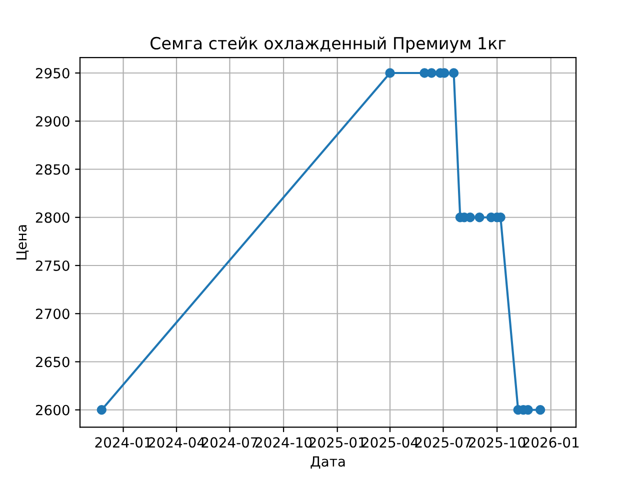 This screenshot has height=480, width=640. Describe the element at coordinates (53, 73) in the screenshot. I see `y-tick-label: 2950` at that location.